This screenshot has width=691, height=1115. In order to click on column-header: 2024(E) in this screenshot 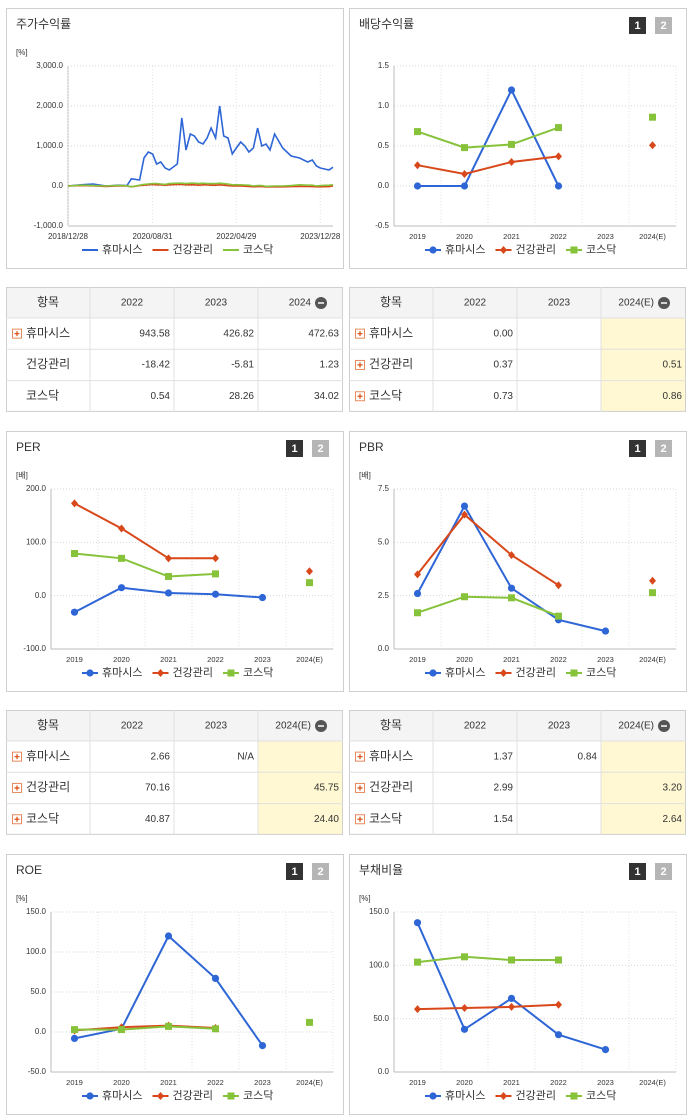, I will do `click(636, 303)`.